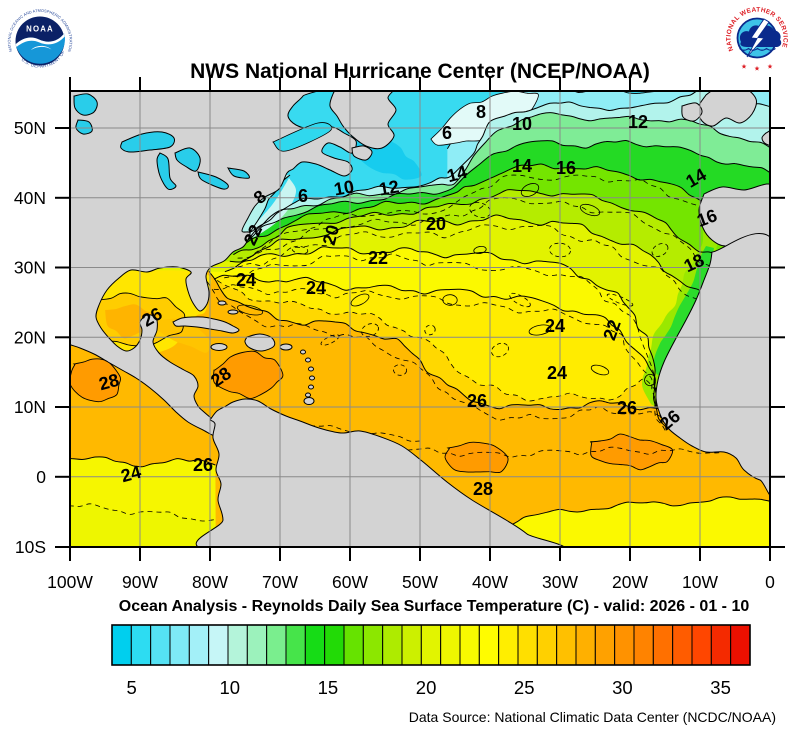 The height and width of the screenshot is (737, 800). Describe the element at coordinates (522, 166) in the screenshot. I see `svg-text: 14` at that location.